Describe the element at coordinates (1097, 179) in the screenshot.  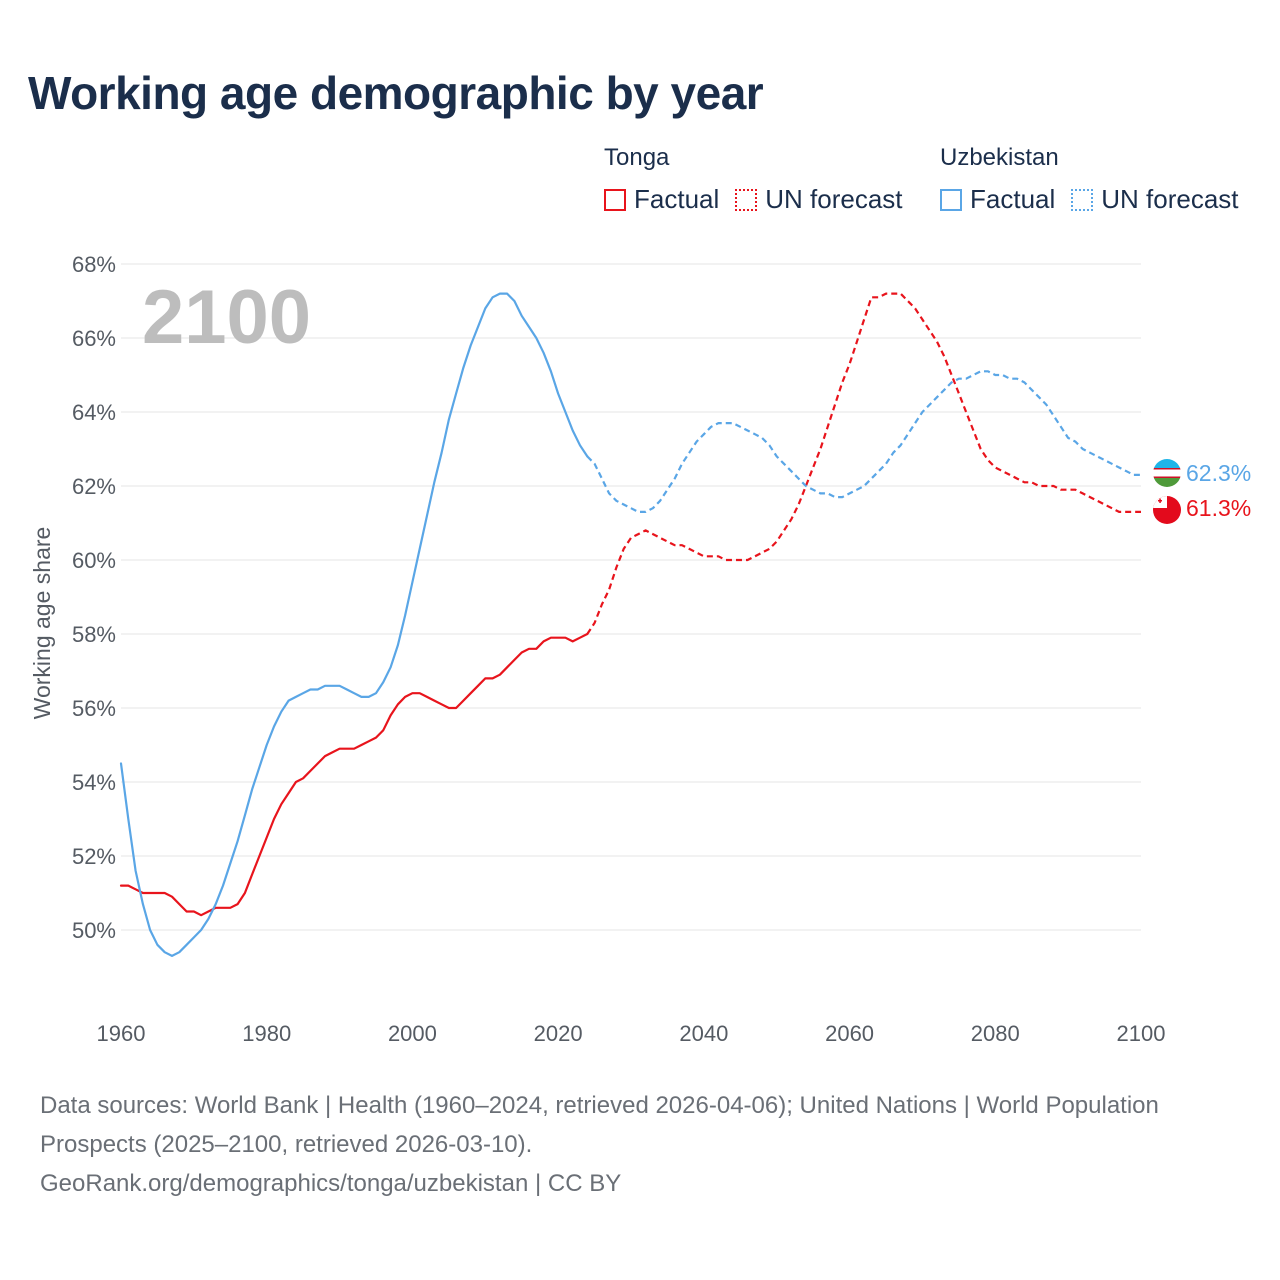
I see `legend-group-uzbekistan: Uzbekistan Factual UN forecast` at that location.